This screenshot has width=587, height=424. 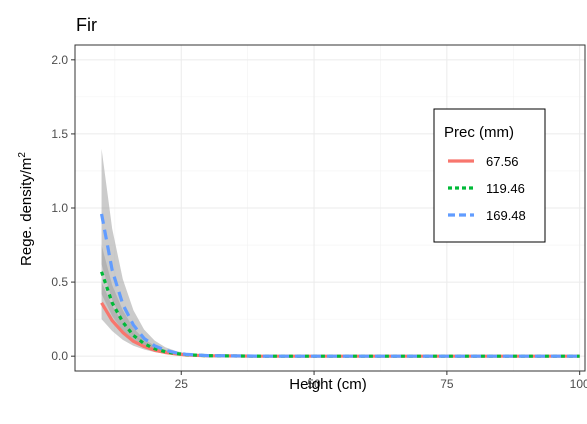 I want to click on legend: Prec (mm) 67.56 119.46 169.48, so click(x=489, y=175).